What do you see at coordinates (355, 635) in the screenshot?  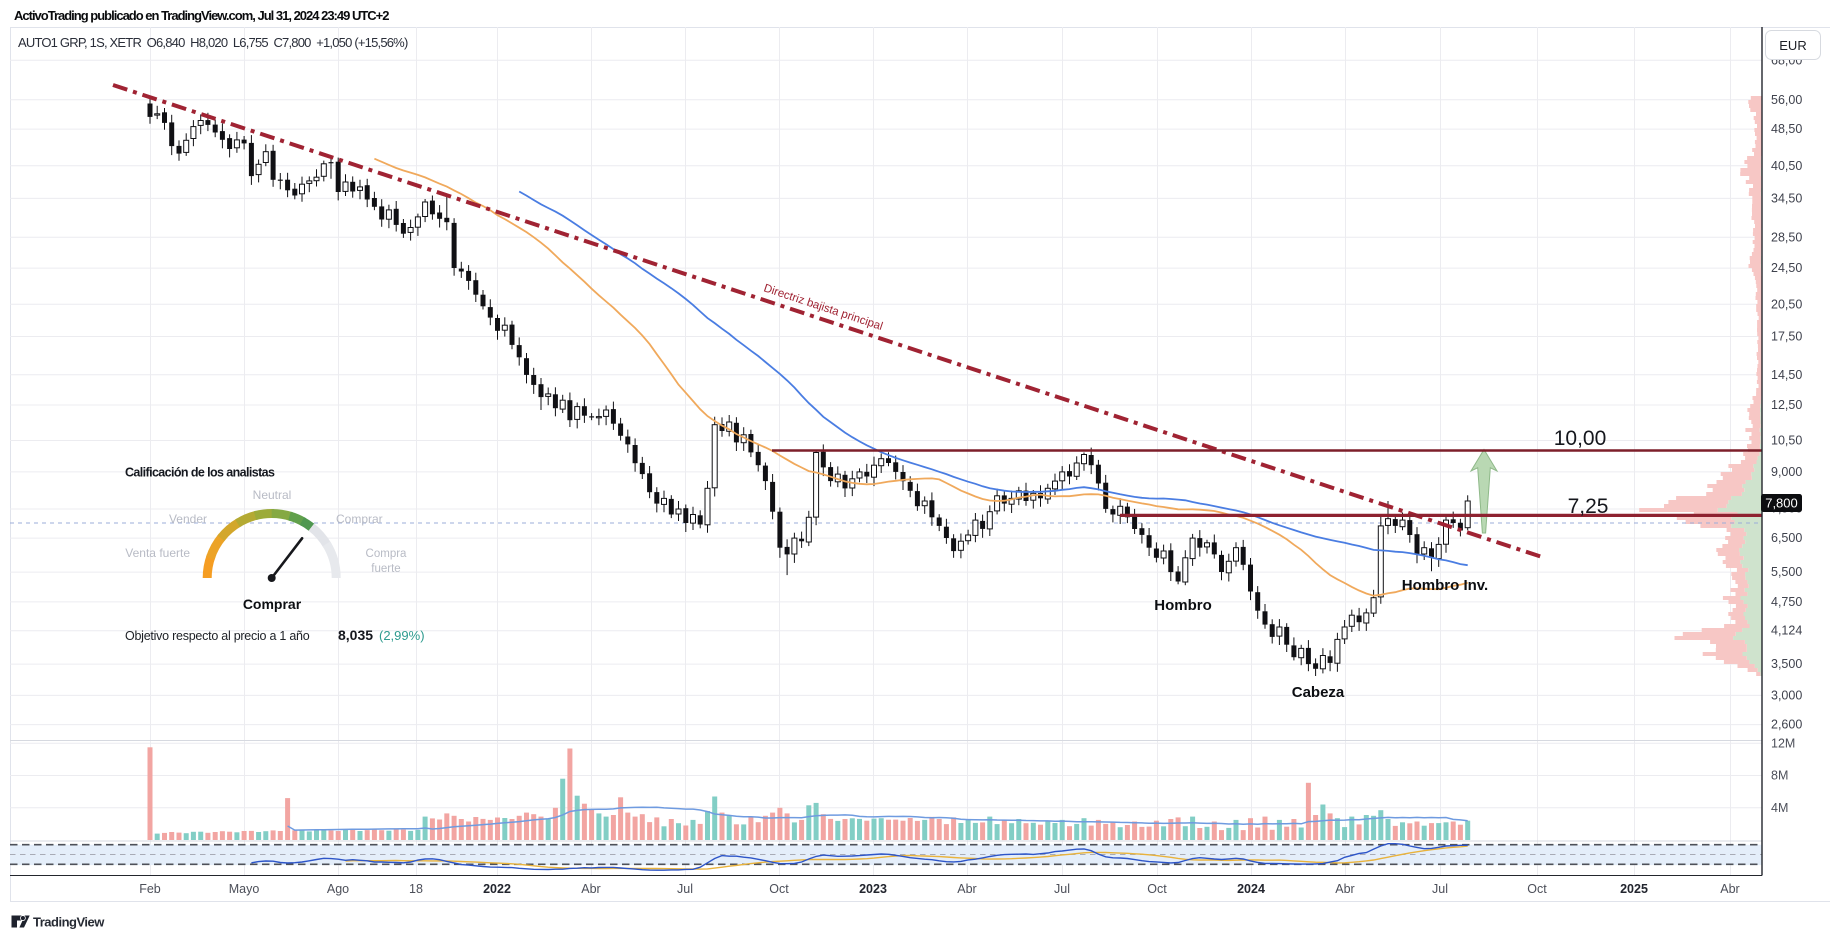 I see `svg-text: 8,035` at bounding box center [355, 635].